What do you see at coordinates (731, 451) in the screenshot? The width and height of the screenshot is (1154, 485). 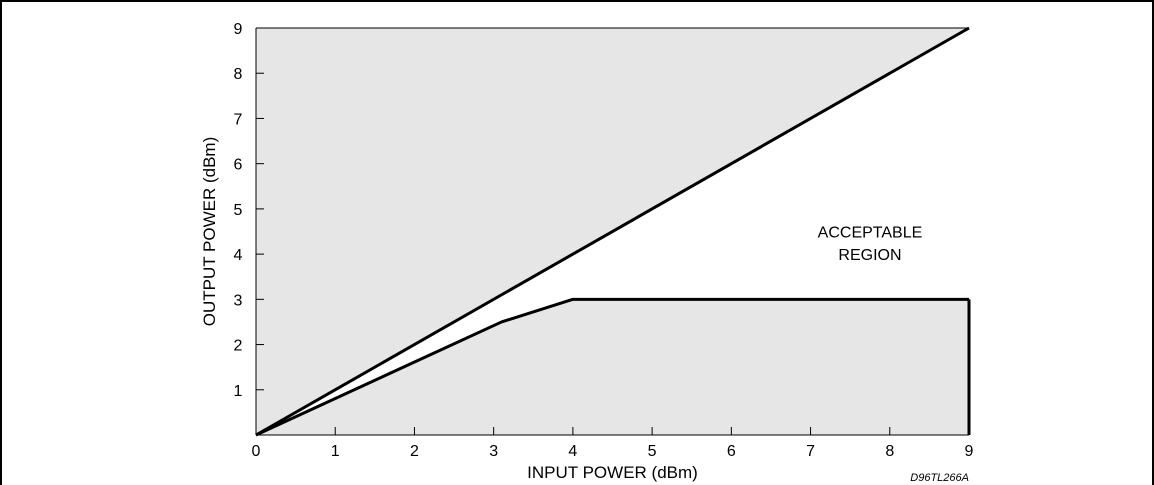 I see `x-tick-label: 6` at bounding box center [731, 451].